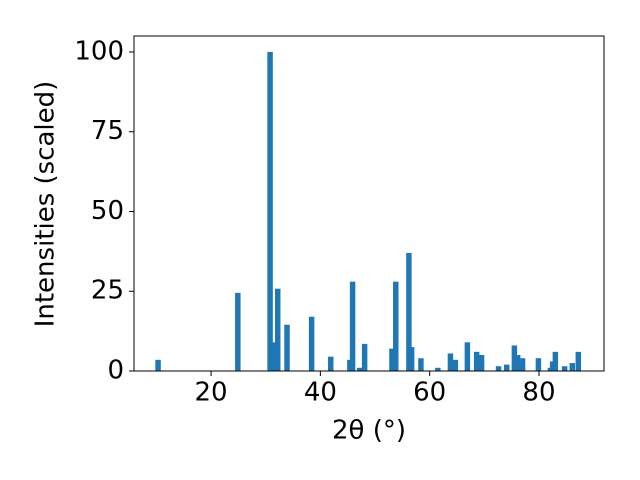  Describe the element at coordinates (107, 131) in the screenshot. I see `y-tick-label: 75` at that location.